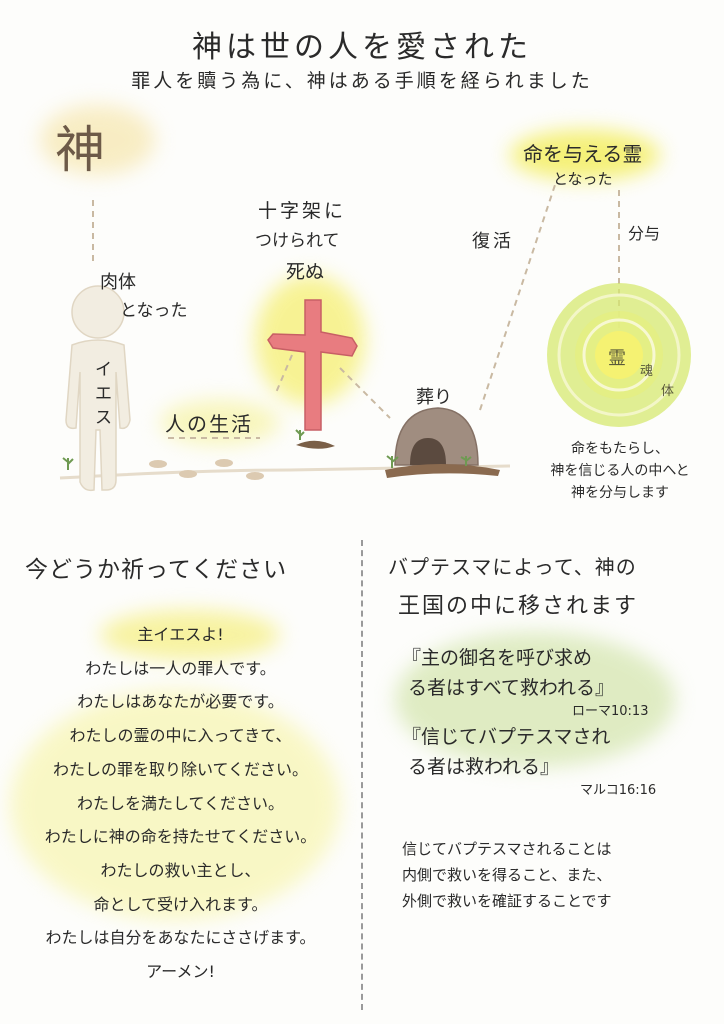 This screenshot has height=1024, width=724. What do you see at coordinates (507, 901) in the screenshot?
I see `baptism-note-line: 外側で救いを確証することです` at bounding box center [507, 901].